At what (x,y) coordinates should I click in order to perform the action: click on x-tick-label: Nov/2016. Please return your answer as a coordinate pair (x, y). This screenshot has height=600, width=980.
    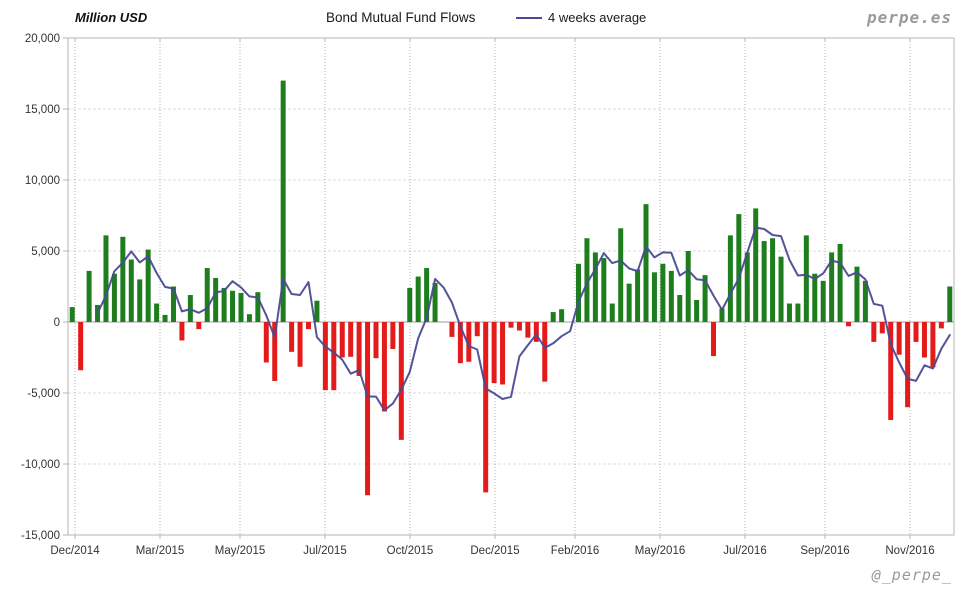
    Looking at the image, I should click on (909, 551).